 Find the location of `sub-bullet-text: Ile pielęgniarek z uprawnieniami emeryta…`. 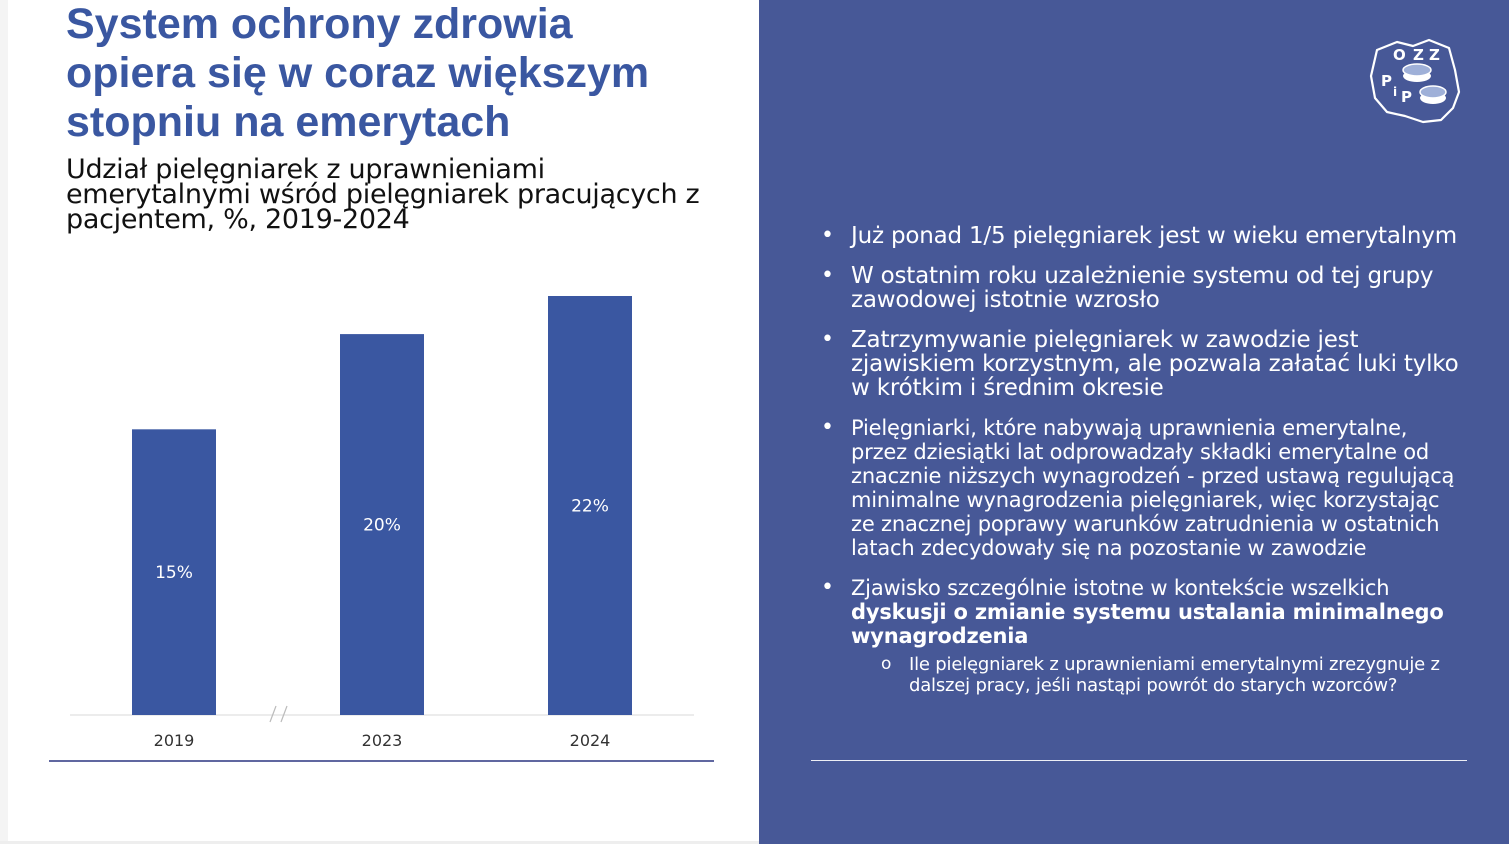

sub-bullet-text: Ile pielęgniarek z uprawnieniami emeryta… is located at coordinates (1174, 675).